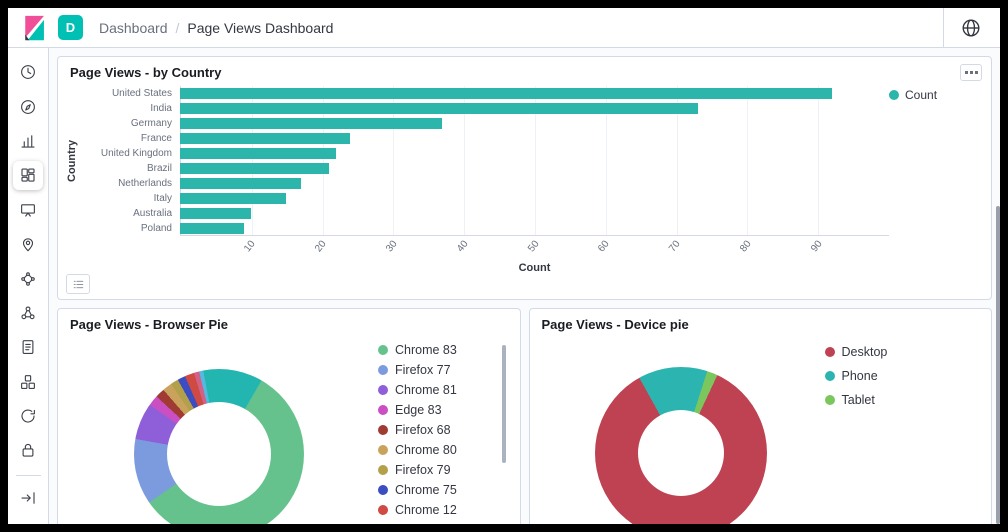 This screenshot has height=532, width=1008. I want to click on nav-item-metrics, so click(28, 382).